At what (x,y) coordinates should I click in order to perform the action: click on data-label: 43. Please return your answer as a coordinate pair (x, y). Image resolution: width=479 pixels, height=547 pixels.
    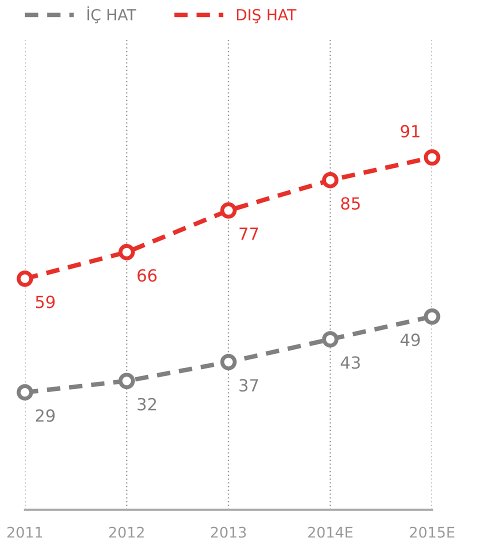
    Looking at the image, I should click on (350, 362).